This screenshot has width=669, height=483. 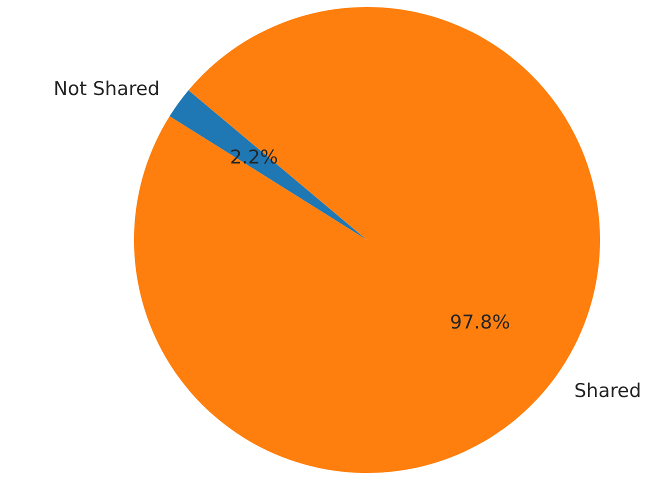 I want to click on data-label: 97.8%, so click(x=480, y=322).